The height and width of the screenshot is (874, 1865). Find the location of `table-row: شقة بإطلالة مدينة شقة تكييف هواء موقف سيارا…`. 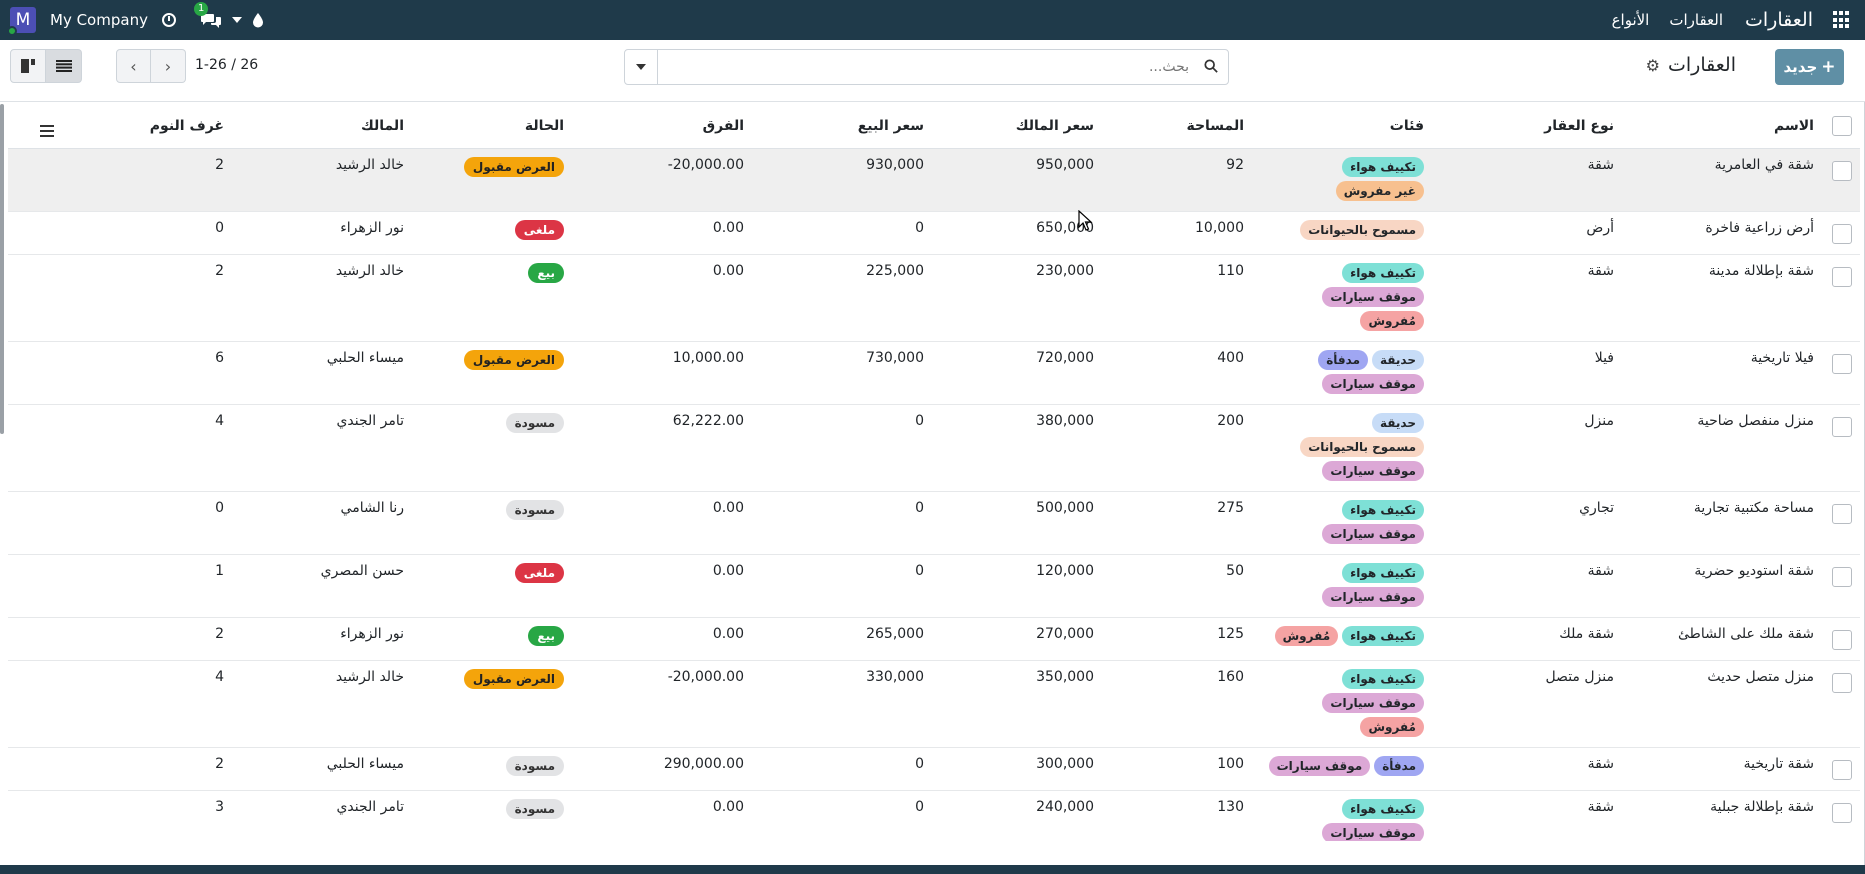

table-row: شقة بإطلالة مدينة شقة تكييف هواء موقف سيارا… is located at coordinates (934, 298).